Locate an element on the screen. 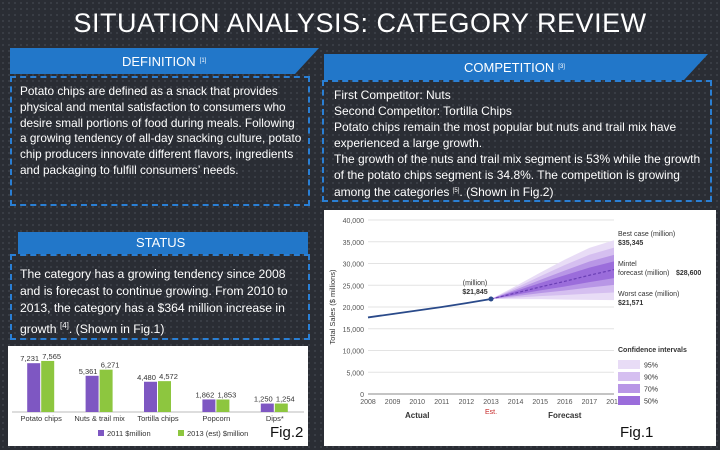 The width and height of the screenshot is (720, 450). fig1-worst-case-label: Worst case (million) is located at coordinates (648, 294).